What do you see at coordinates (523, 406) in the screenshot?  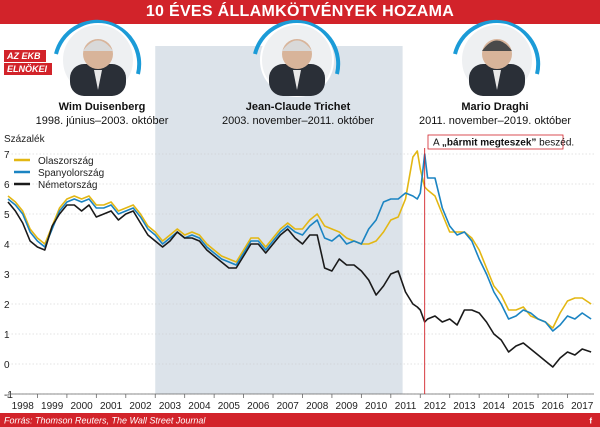 I see `x-tick-label: 2015` at bounding box center [523, 406].